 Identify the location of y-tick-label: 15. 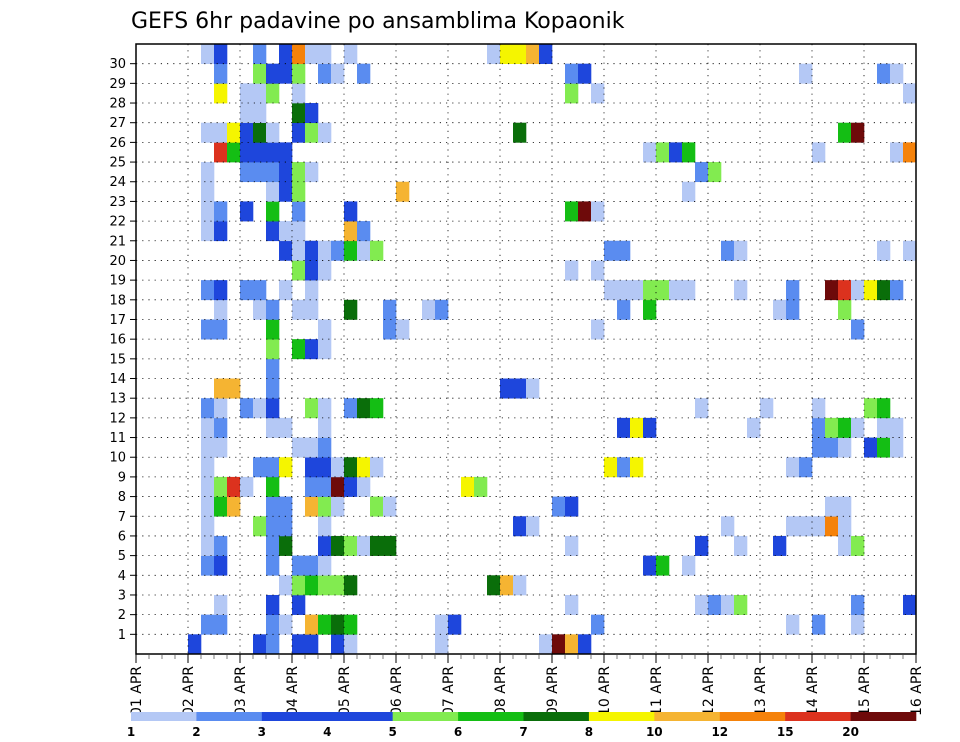
(117, 359).